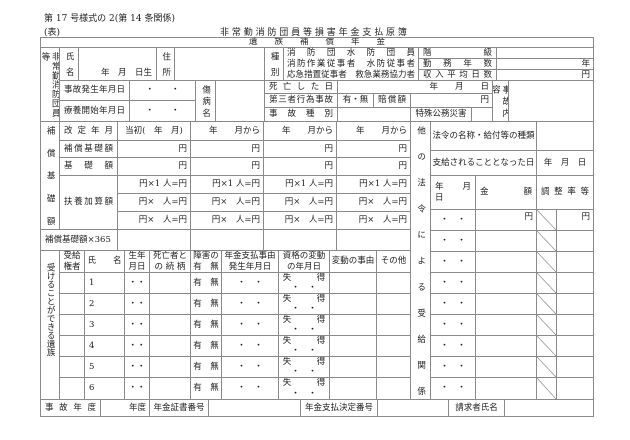 This screenshot has width=630, height=440. I want to click on name-label-text: 氏名, so click(69, 64).